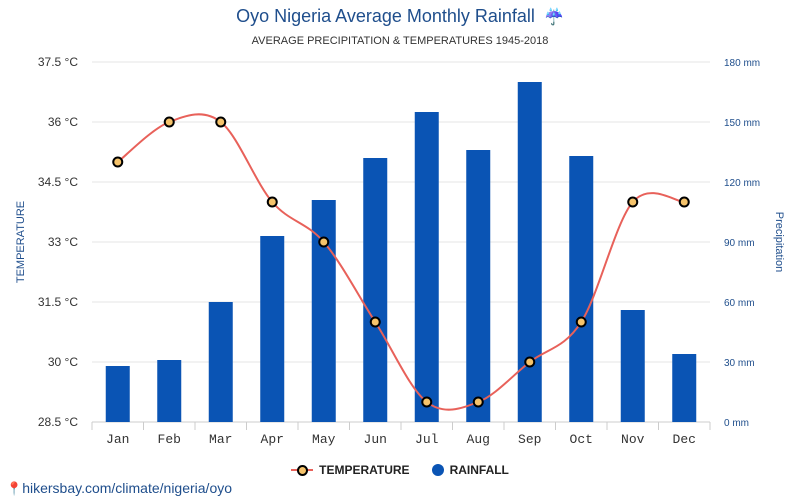  Describe the element at coordinates (14, 488) in the screenshot. I see `location-pin-icon: 📍` at that location.